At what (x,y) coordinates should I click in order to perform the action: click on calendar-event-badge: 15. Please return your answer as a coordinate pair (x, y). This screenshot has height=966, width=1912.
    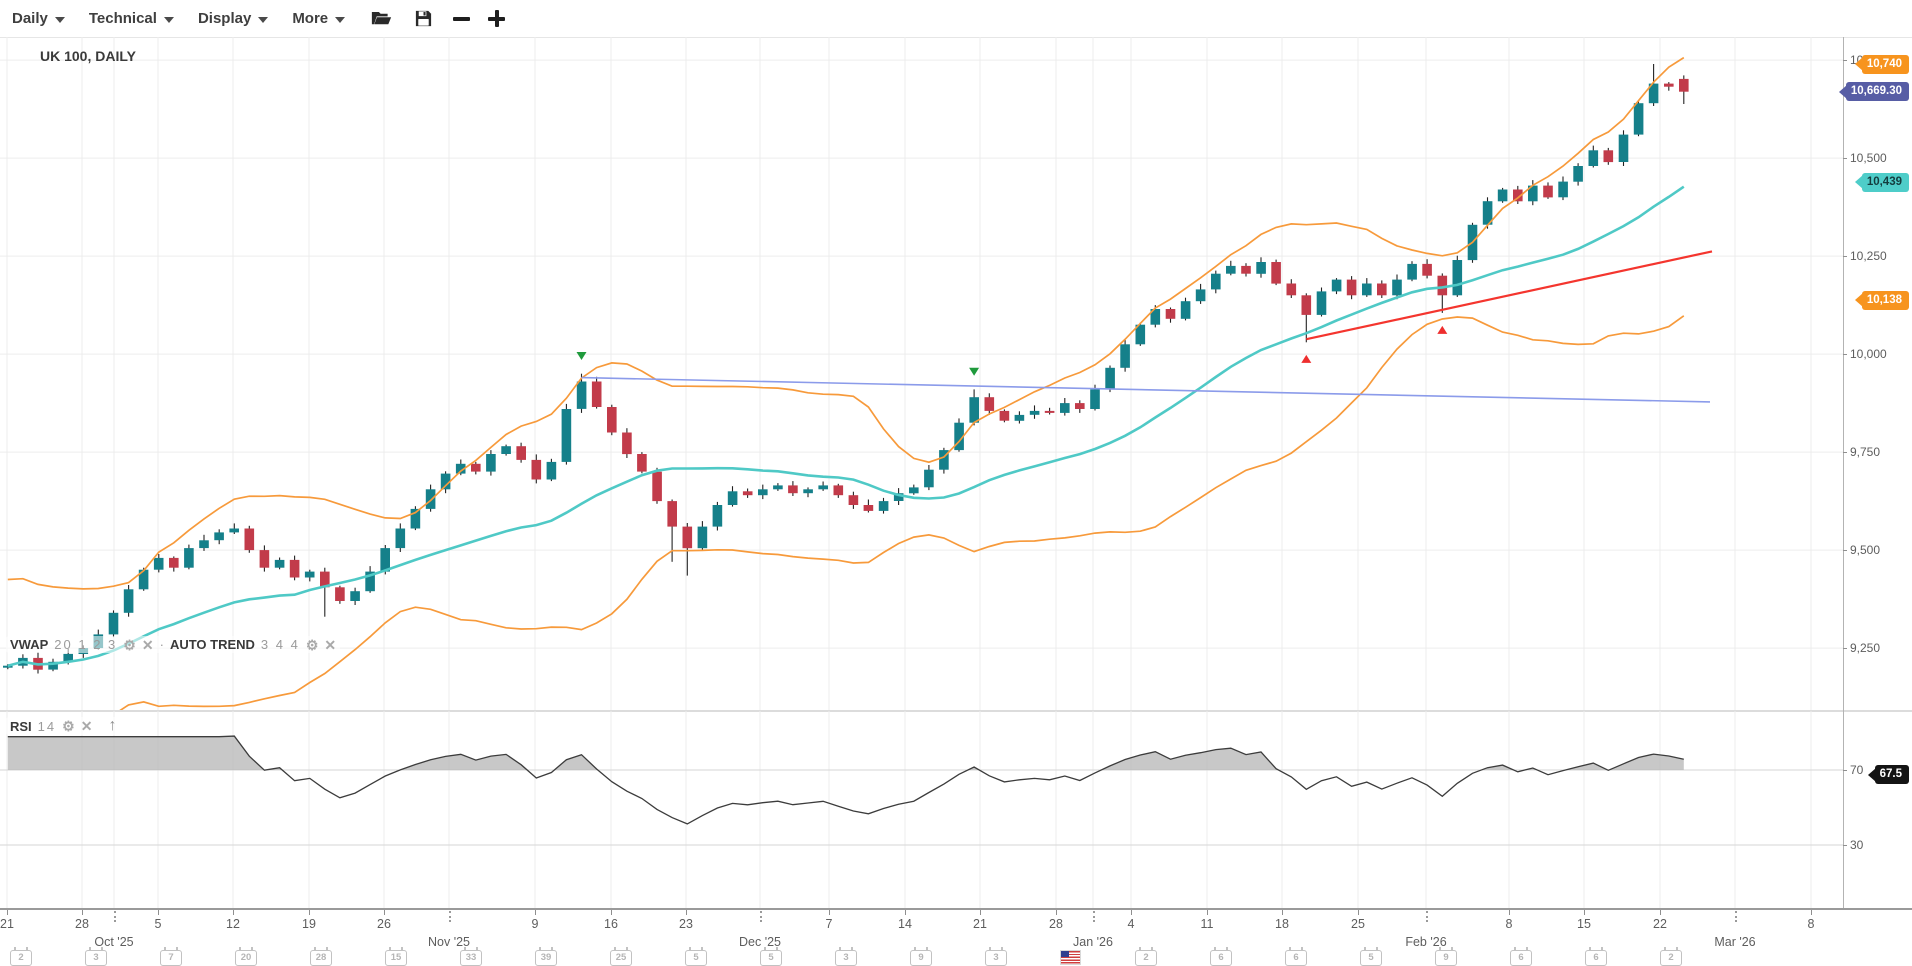
    Looking at the image, I should click on (396, 956).